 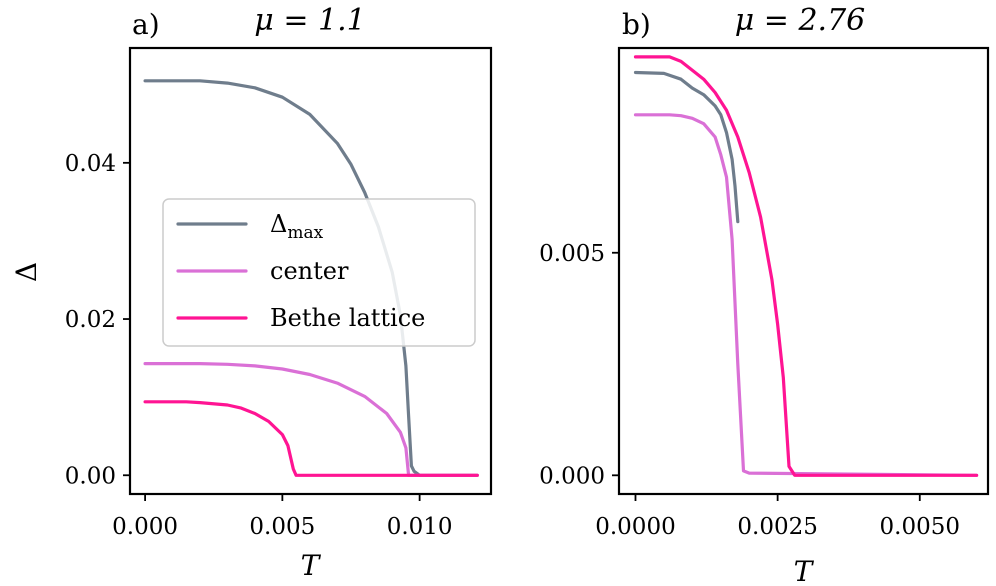 What do you see at coordinates (800, 20) in the screenshot?
I see `panel-b-title: μ = 2.76` at bounding box center [800, 20].